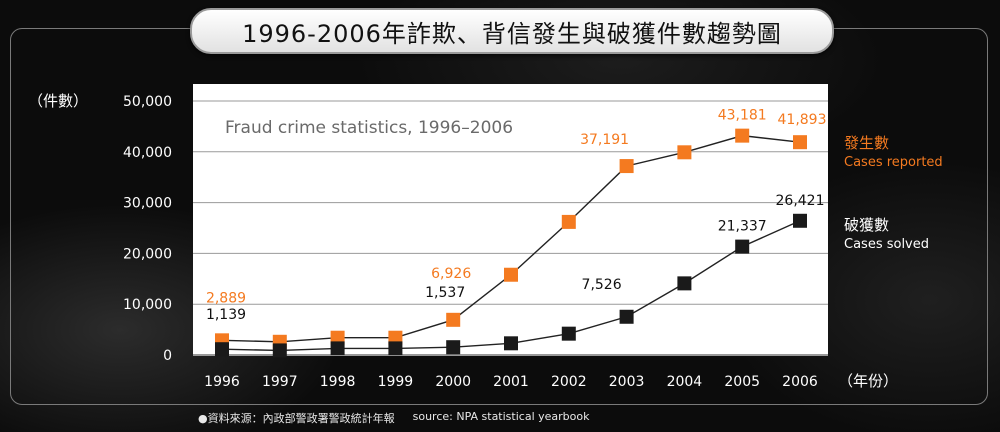 The image size is (1000, 432). What do you see at coordinates (226, 298) in the screenshot?
I see `data-label: 2,889` at bounding box center [226, 298].